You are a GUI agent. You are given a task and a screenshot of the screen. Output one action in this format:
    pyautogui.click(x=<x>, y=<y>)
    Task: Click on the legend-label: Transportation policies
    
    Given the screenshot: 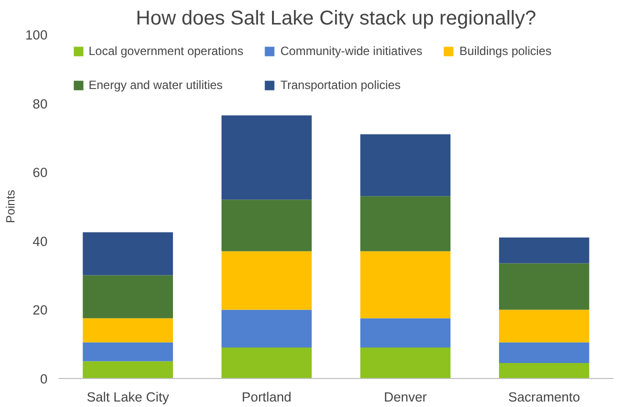 What is the action you would take?
    pyautogui.click(x=341, y=85)
    